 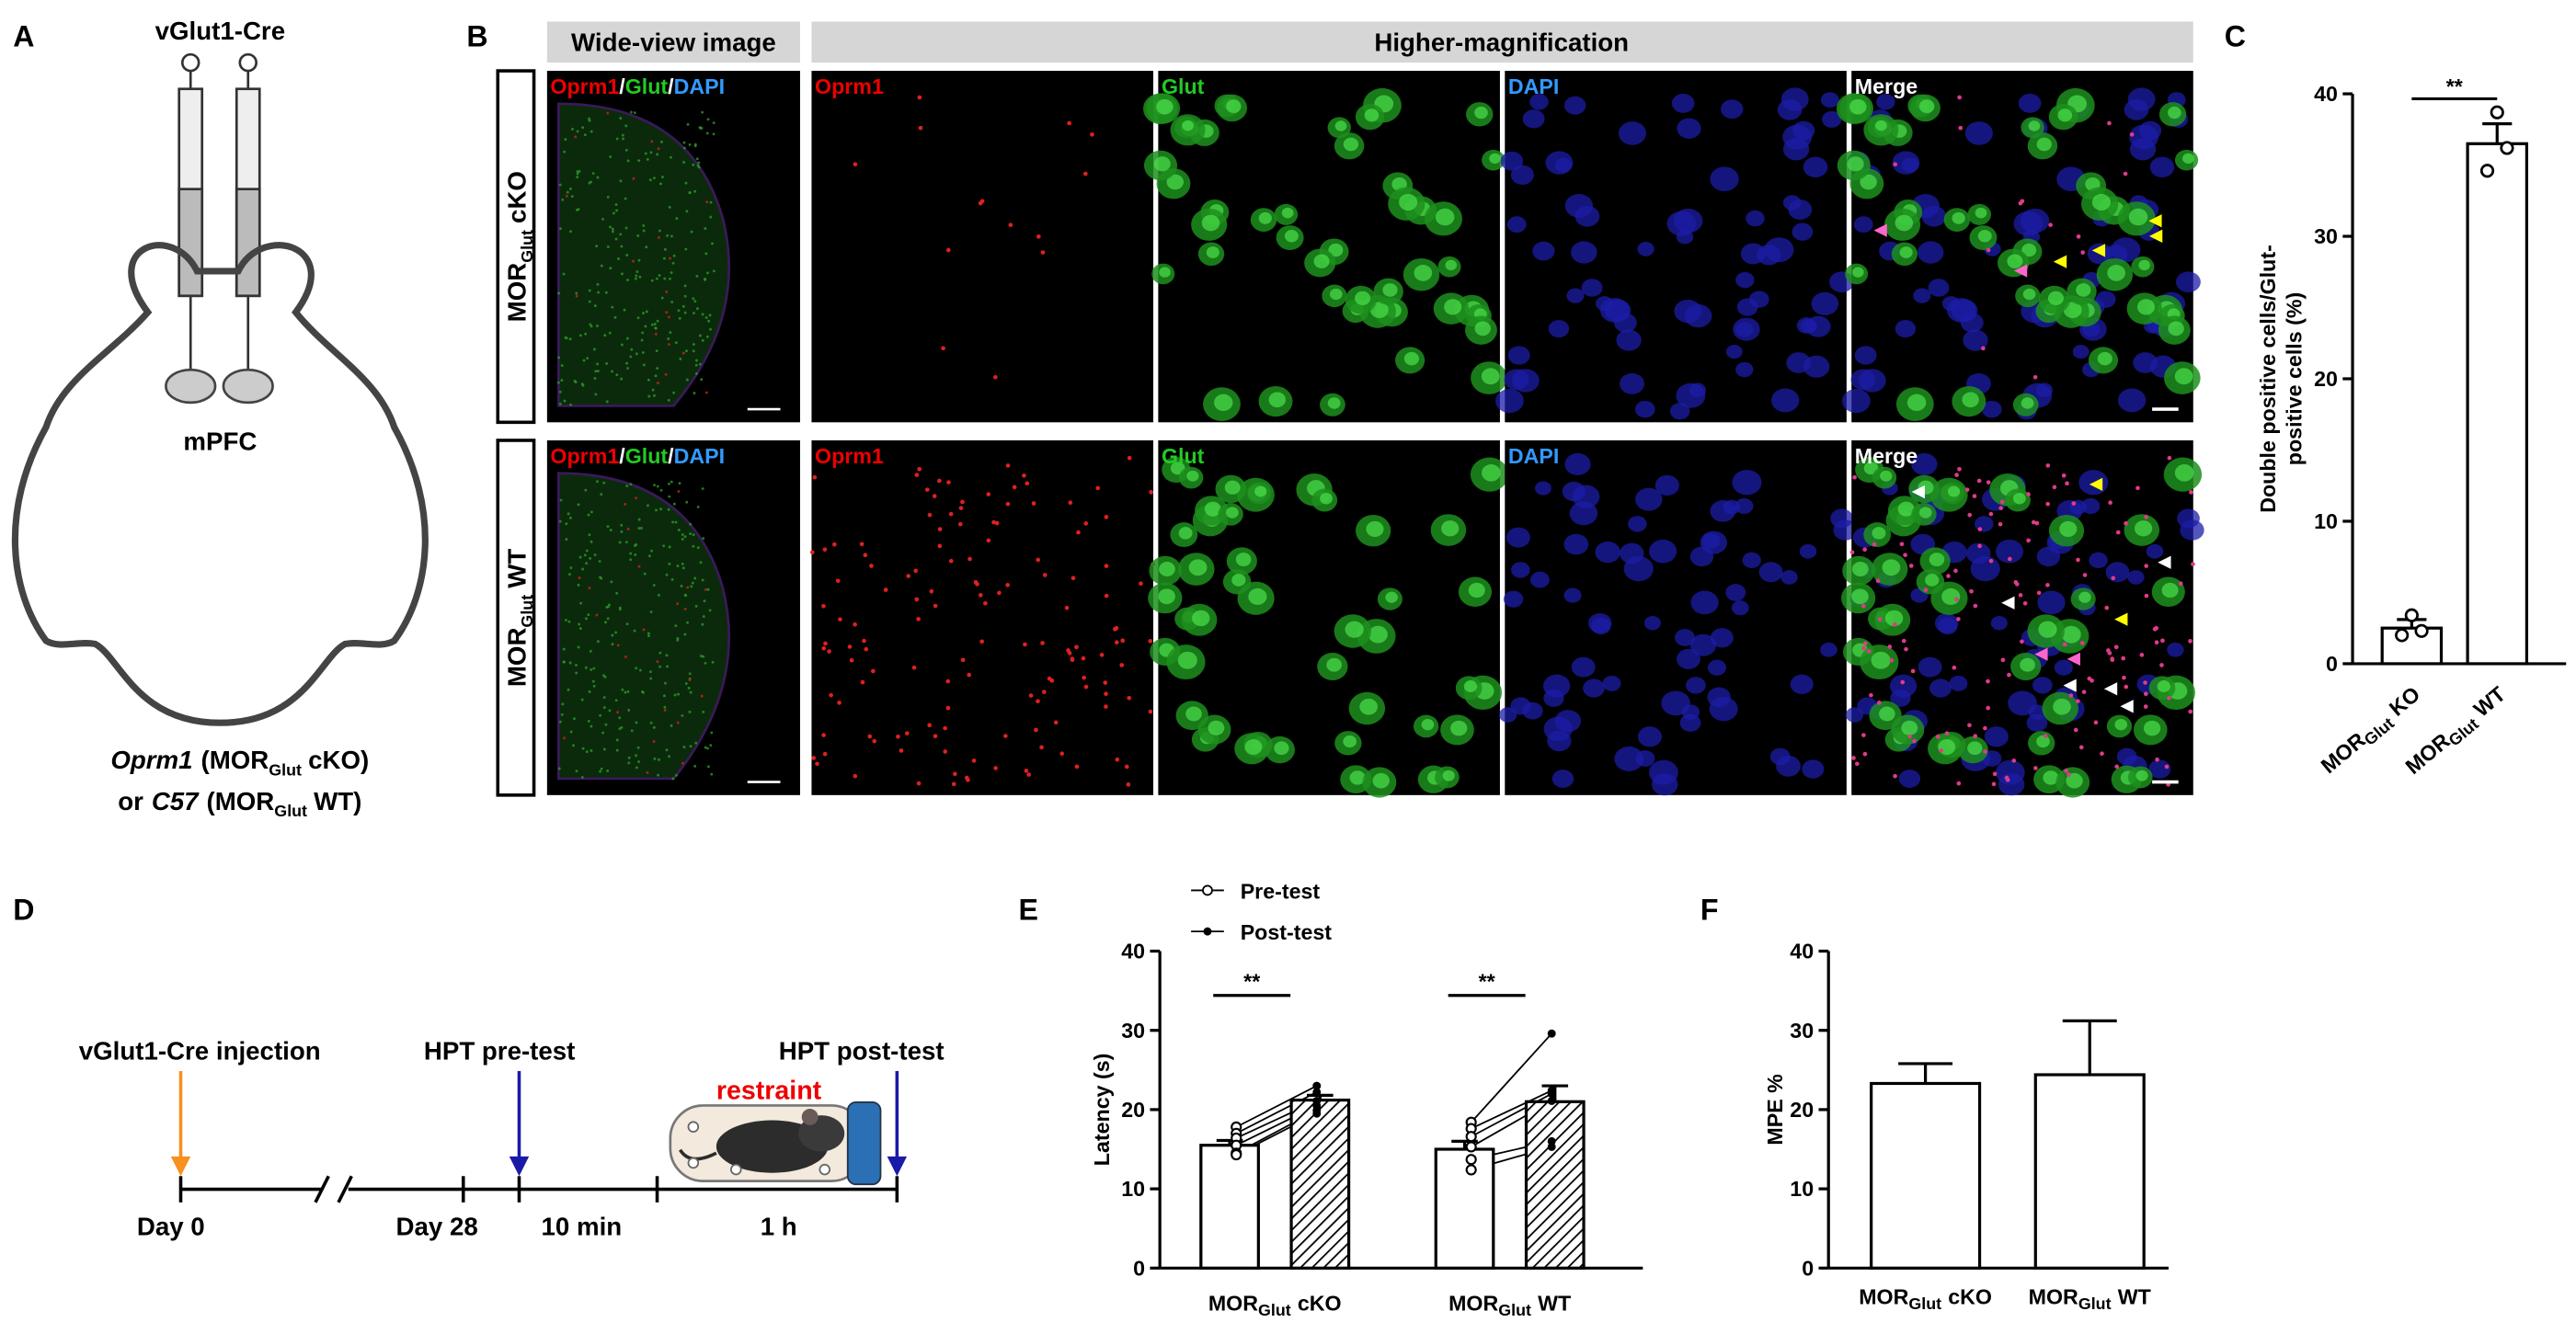 What do you see at coordinates (769, 1090) in the screenshot?
I see `treatment-label: restraint` at bounding box center [769, 1090].